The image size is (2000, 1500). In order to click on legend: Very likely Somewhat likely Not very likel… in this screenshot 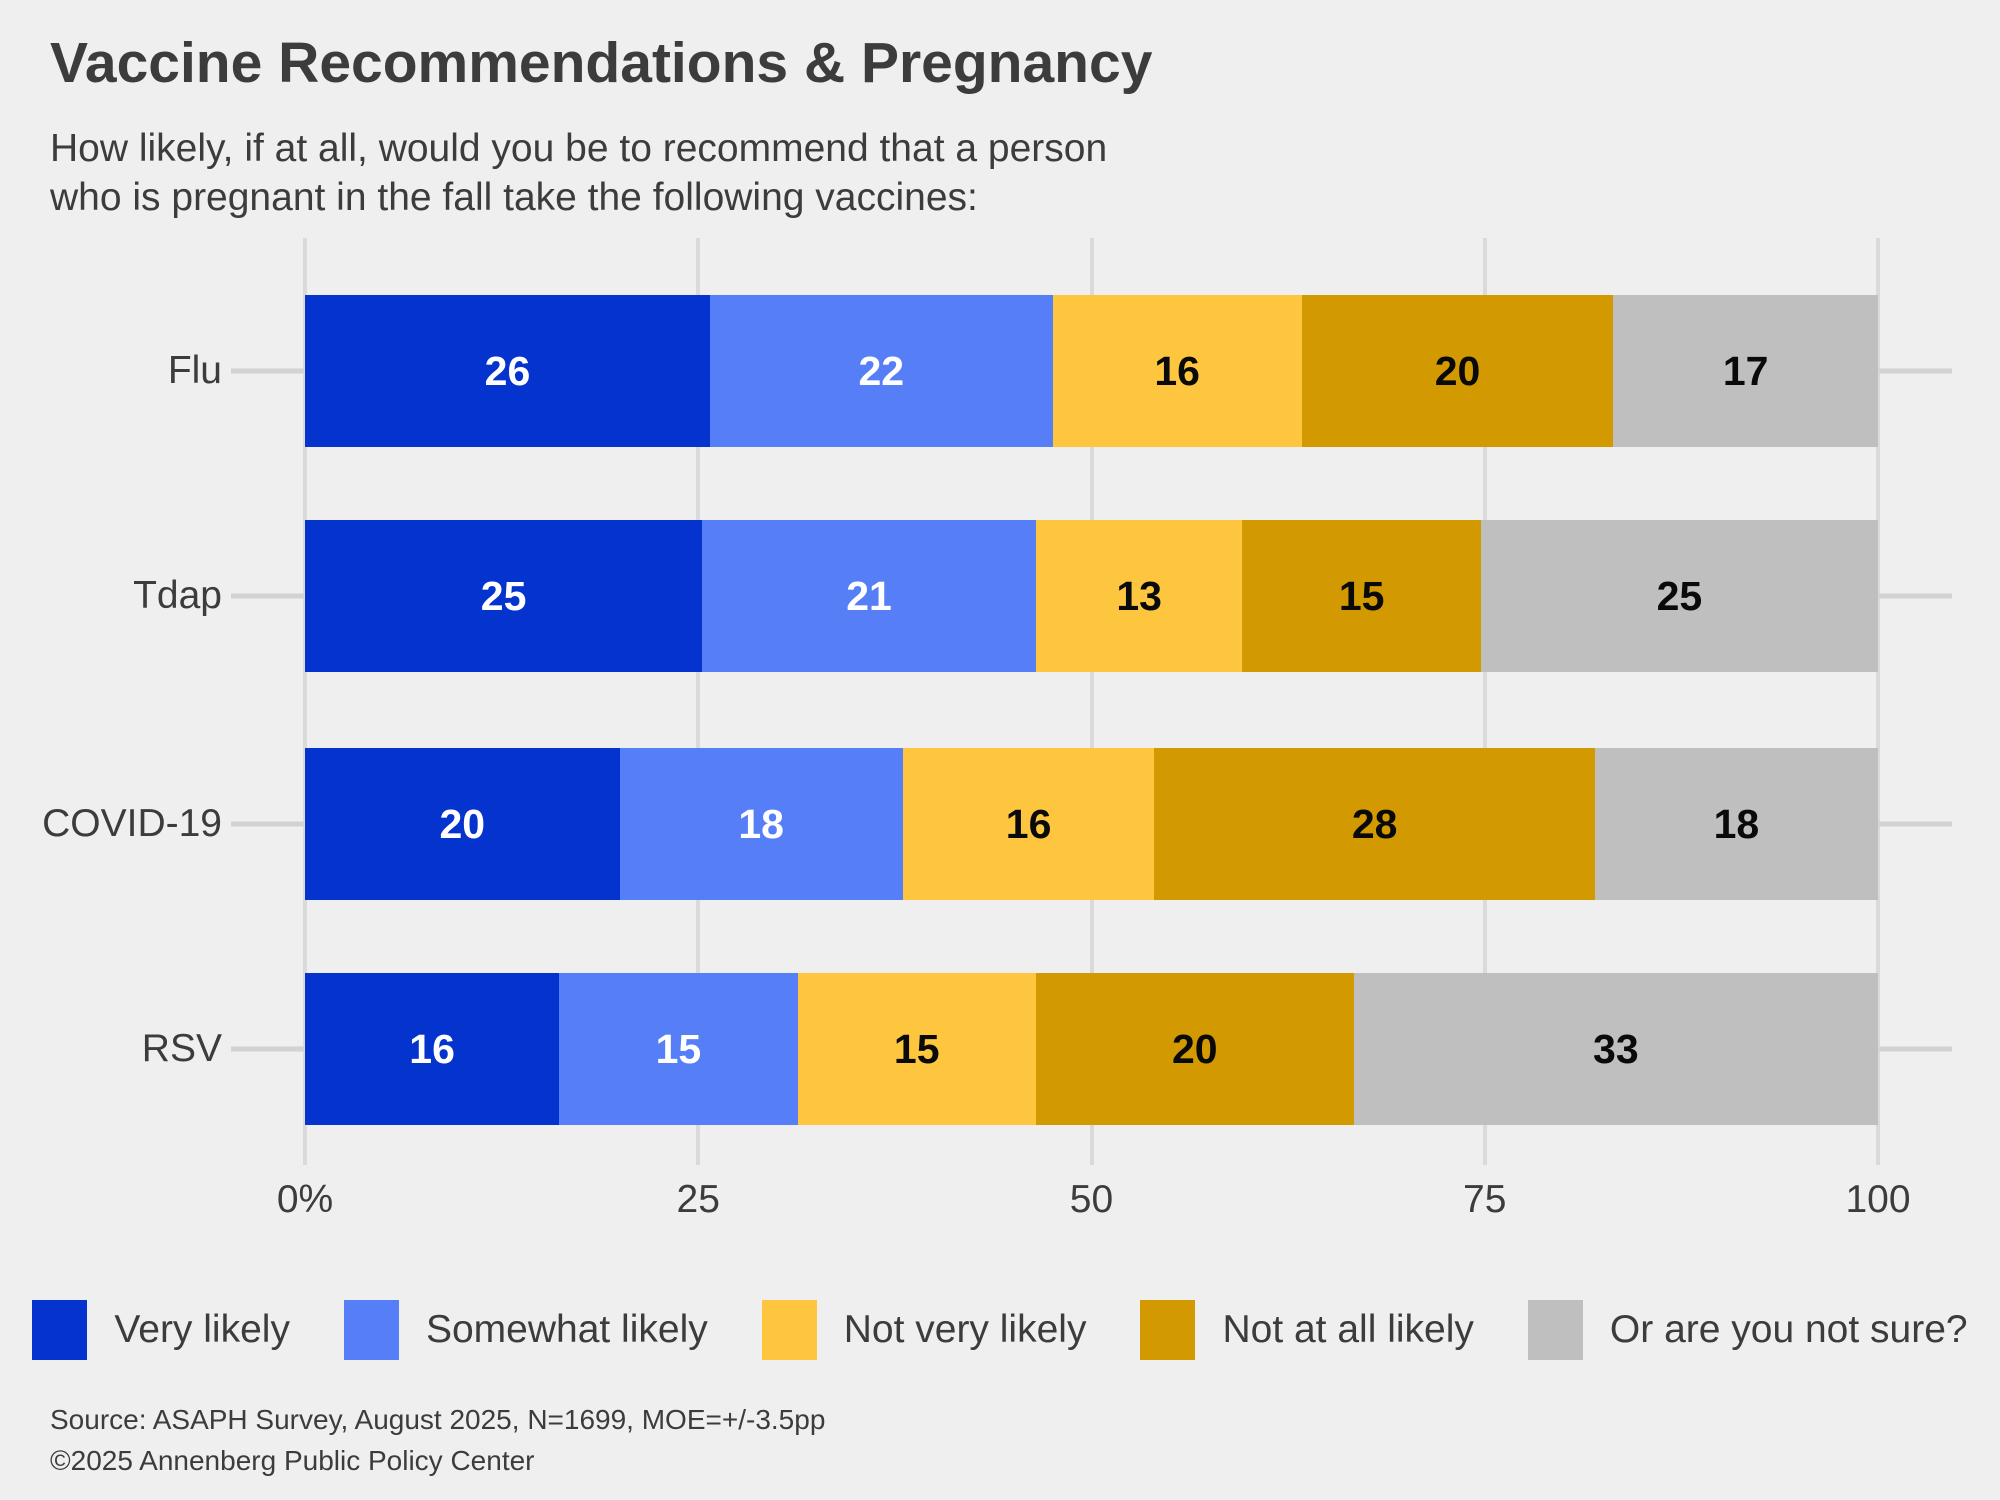, I will do `click(1000, 1330)`.